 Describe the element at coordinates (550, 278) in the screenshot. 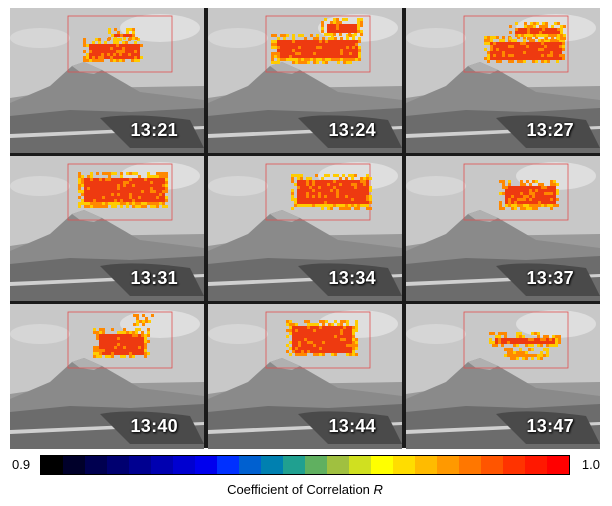

I see `frame-time-label: 13:37` at that location.